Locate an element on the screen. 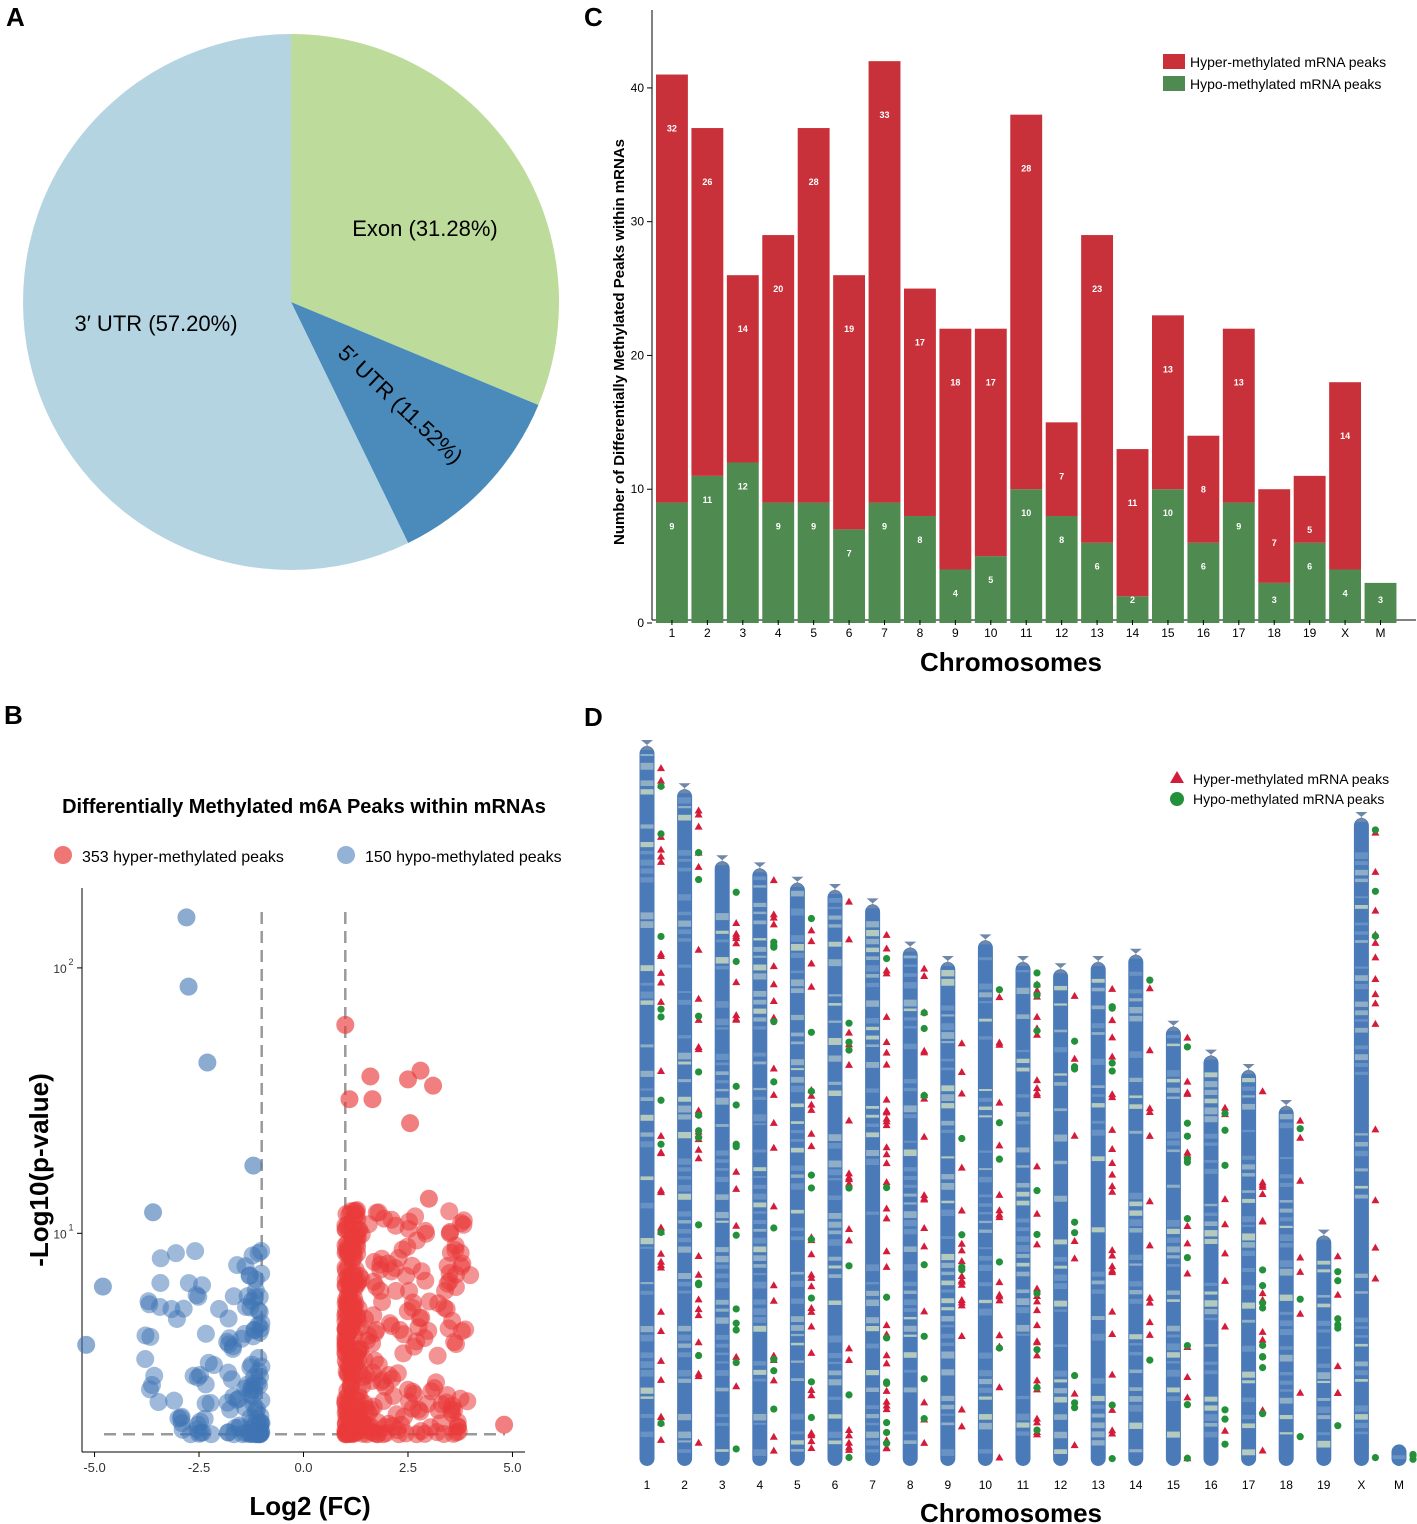  hyper-outlier-point is located at coordinates (449, 1233).